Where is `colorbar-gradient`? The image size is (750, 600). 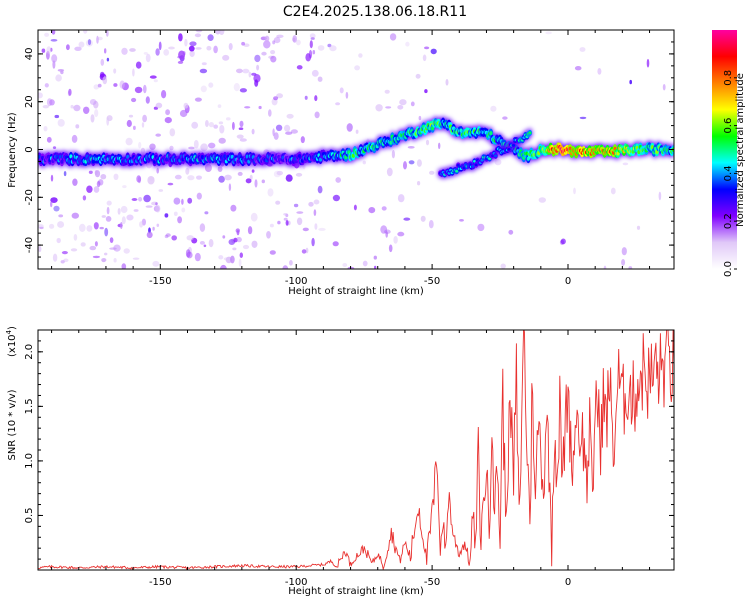 colorbar-gradient is located at coordinates (724, 149).